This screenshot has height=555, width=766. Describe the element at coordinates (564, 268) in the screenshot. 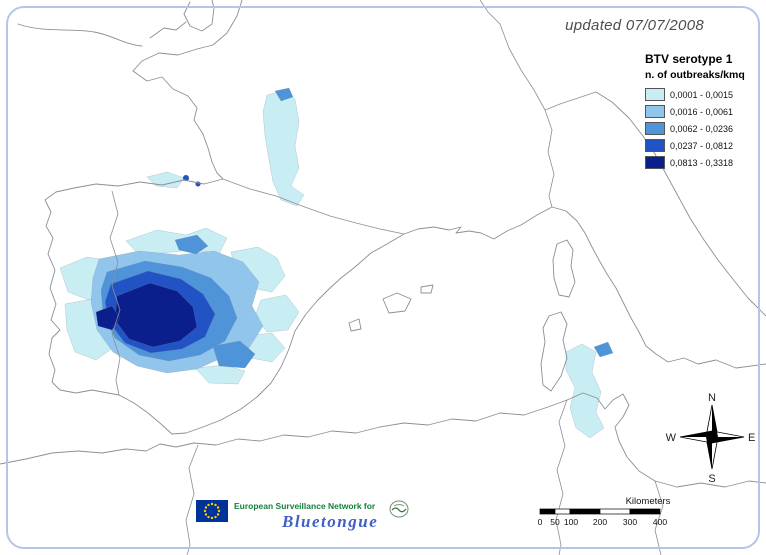

I see `island-corsica` at that location.